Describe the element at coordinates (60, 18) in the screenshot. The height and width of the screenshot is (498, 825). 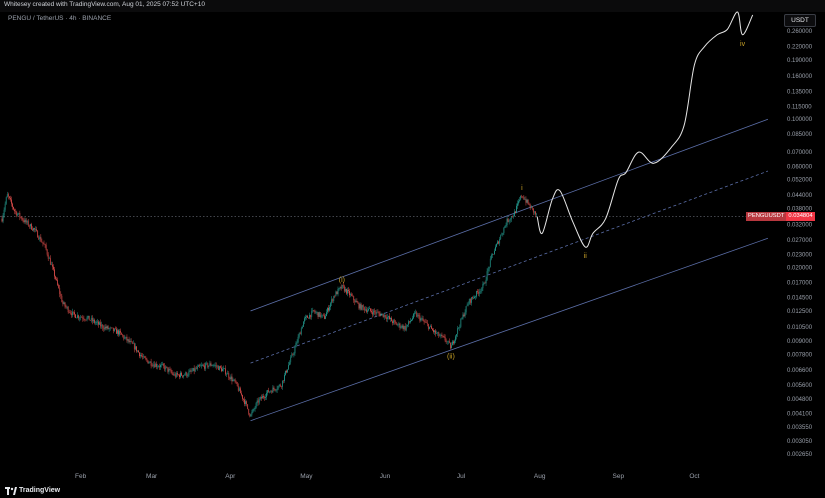
I see `symbol-title: PENGU / TetherUS · 4h · BINANCE` at that location.